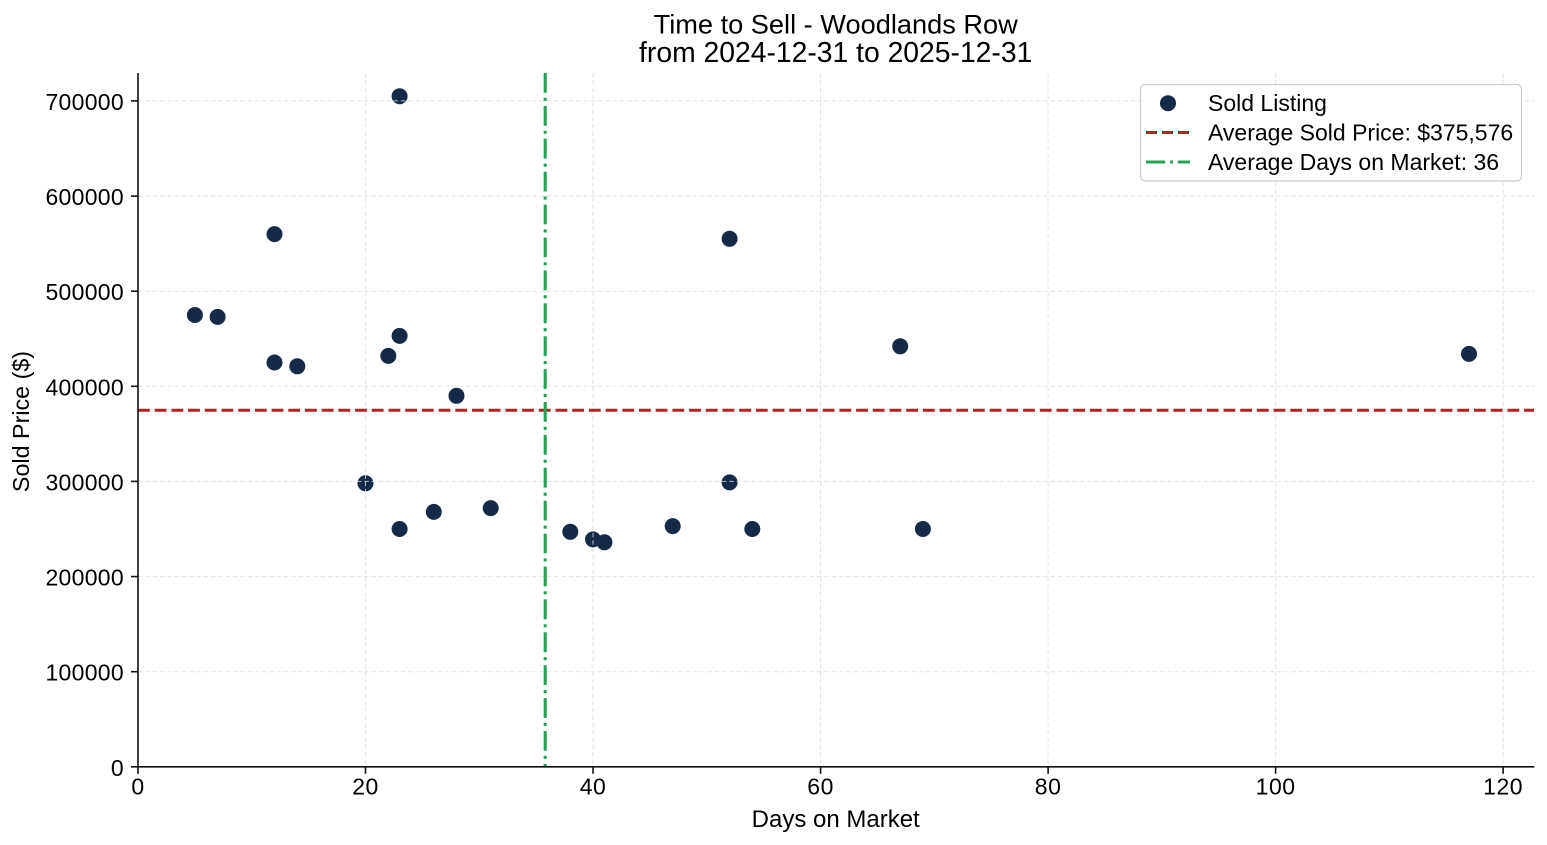 This screenshot has width=1547, height=845. I want to click on svg-text: Sold Listing, so click(1267, 103).